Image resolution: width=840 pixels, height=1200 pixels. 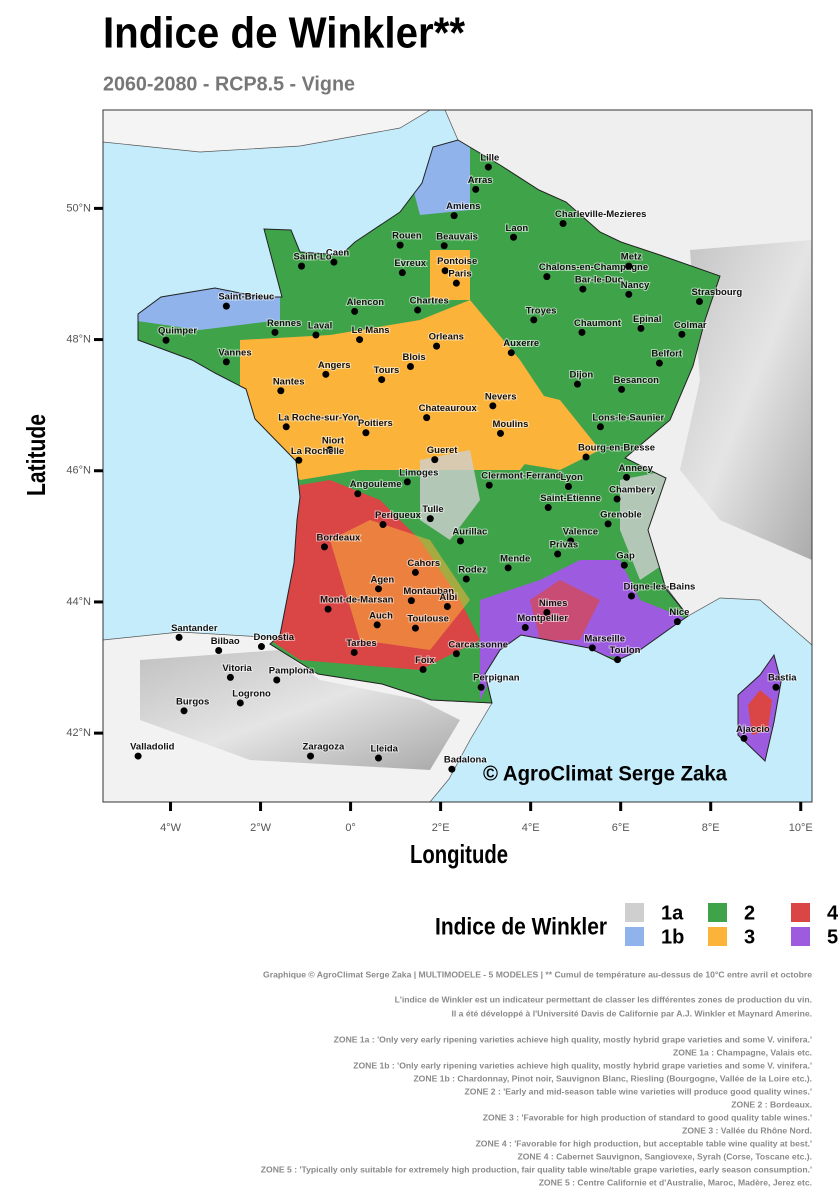 What do you see at coordinates (666, 354) in the screenshot?
I see `city-label: Belfort` at bounding box center [666, 354].